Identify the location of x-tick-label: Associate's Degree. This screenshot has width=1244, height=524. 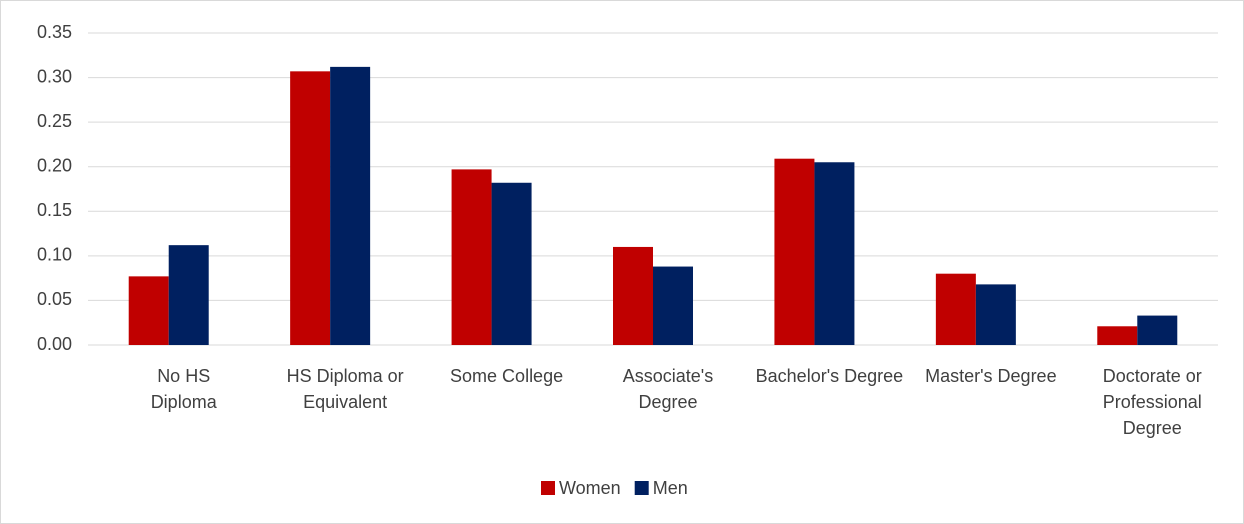
(668, 389).